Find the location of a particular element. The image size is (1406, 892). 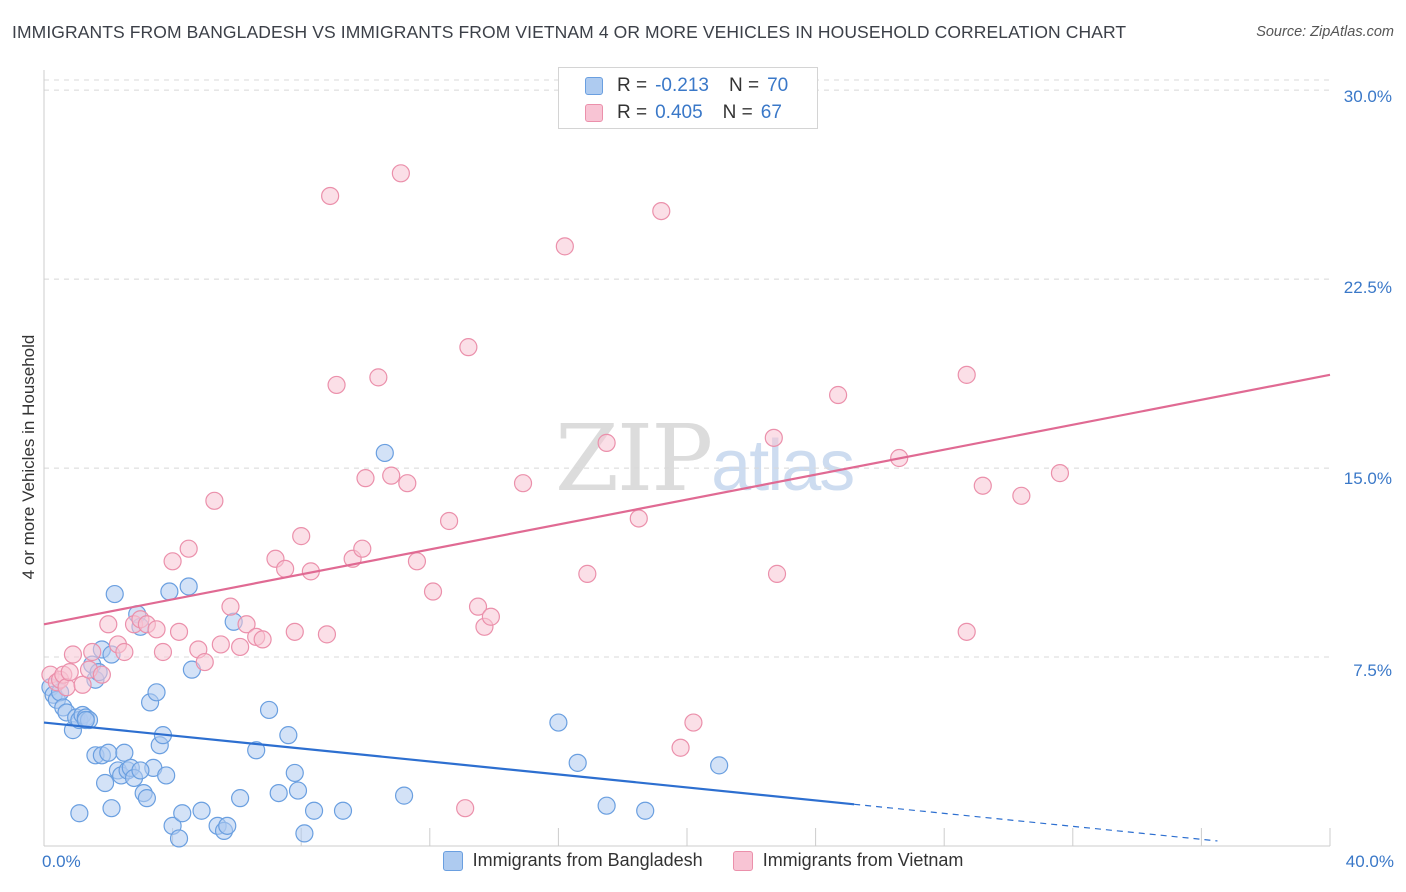

bangladesh-trend-extension is located at coordinates (1036, 822).